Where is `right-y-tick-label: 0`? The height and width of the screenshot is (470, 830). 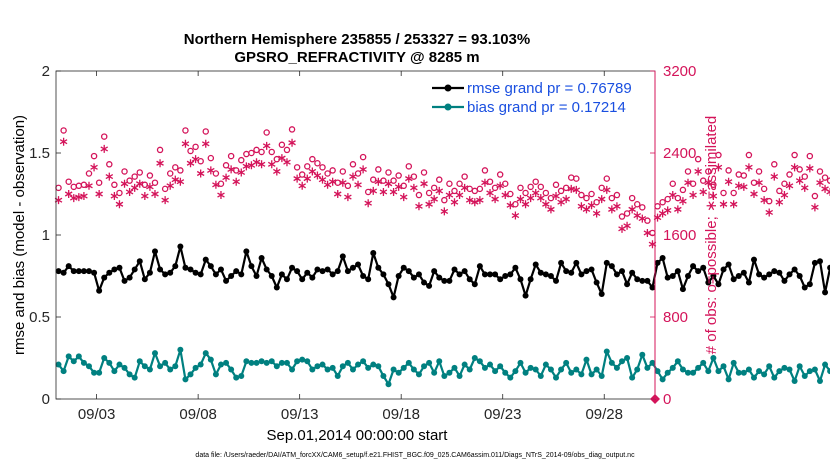 right-y-tick-label: 0 is located at coordinates (667, 399).